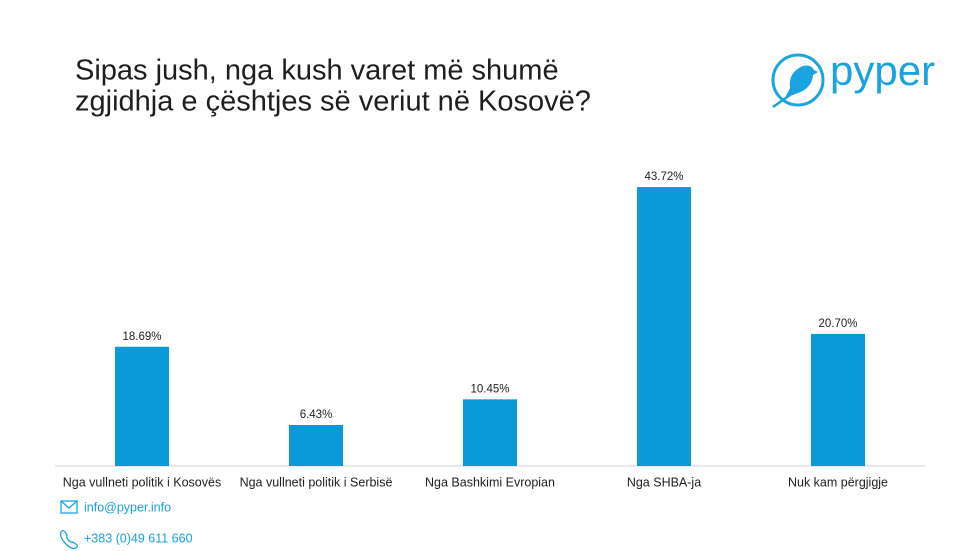 This screenshot has width=980, height=551. What do you see at coordinates (664, 482) in the screenshot?
I see `x-tick-label: Nga SHBA-ja` at bounding box center [664, 482].